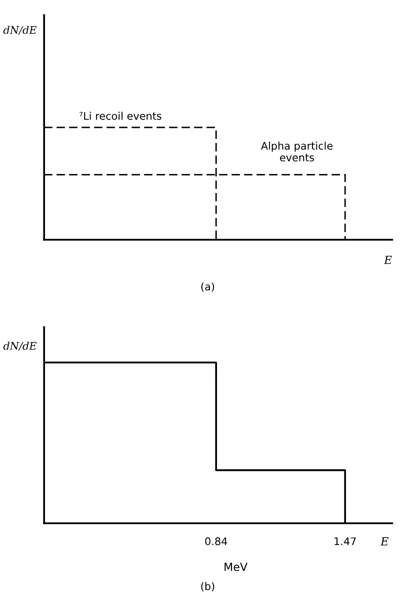 The height and width of the screenshot is (607, 401). What do you see at coordinates (120, 116) in the screenshot?
I see `series-label: ⁷Li recoil events` at bounding box center [120, 116].